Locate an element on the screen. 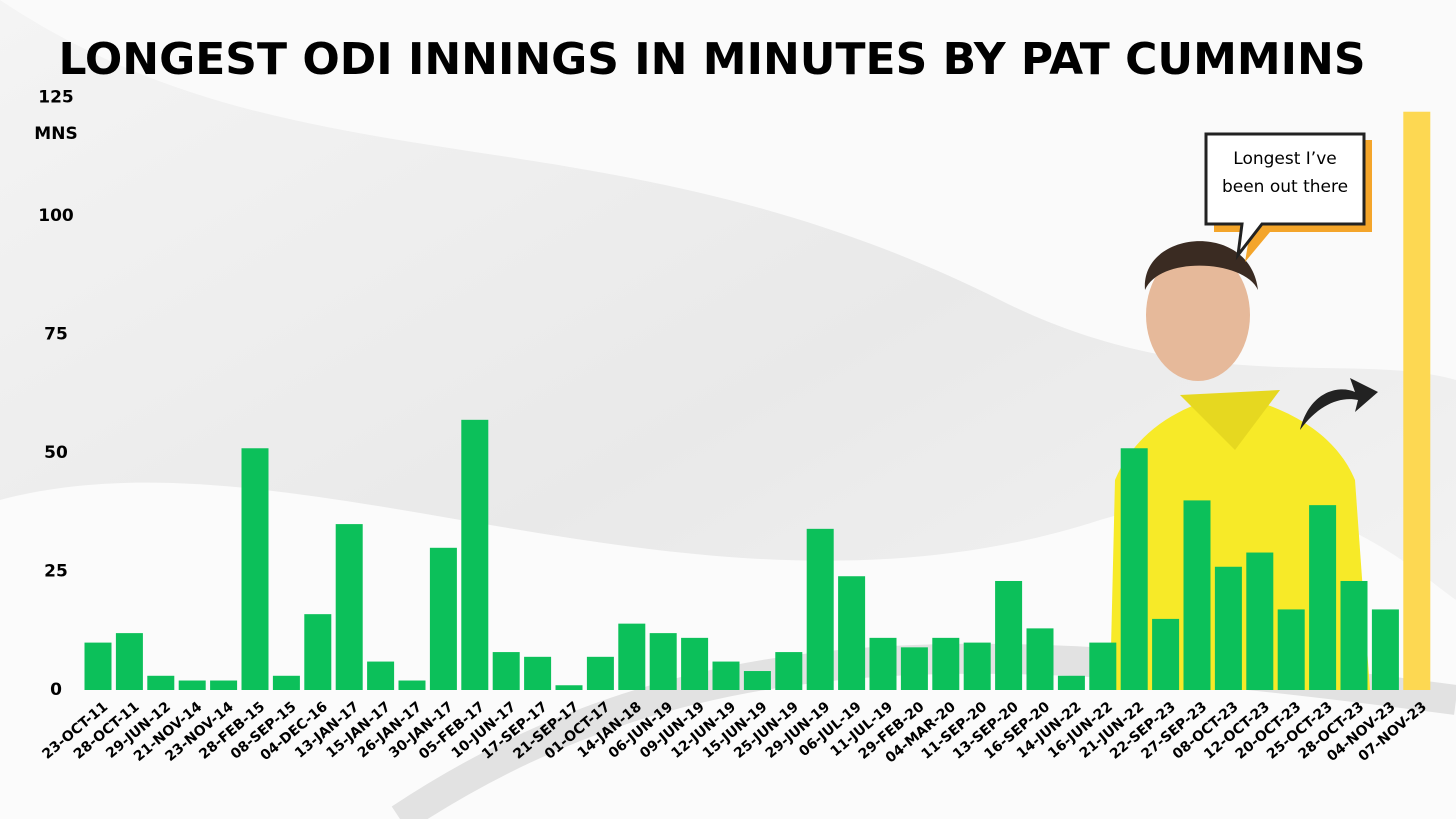 The height and width of the screenshot is (823, 1456). y-tick-label: 50 is located at coordinates (56, 453).